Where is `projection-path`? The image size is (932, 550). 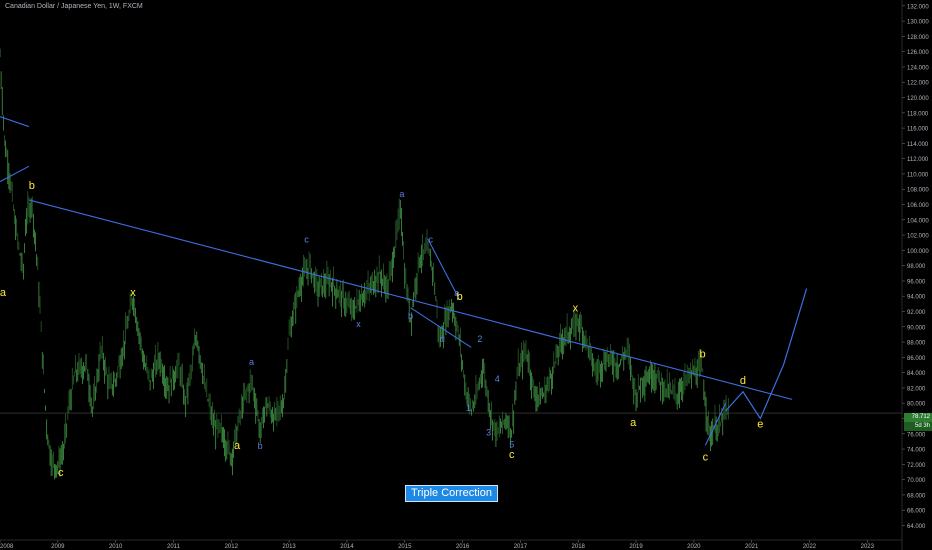 projection-path is located at coordinates (766, 354).